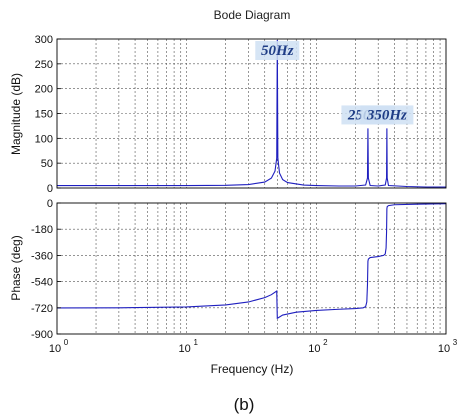 This screenshot has height=419, width=460. What do you see at coordinates (455, 342) in the screenshot?
I see `xtick-exponent: 3` at bounding box center [455, 342].